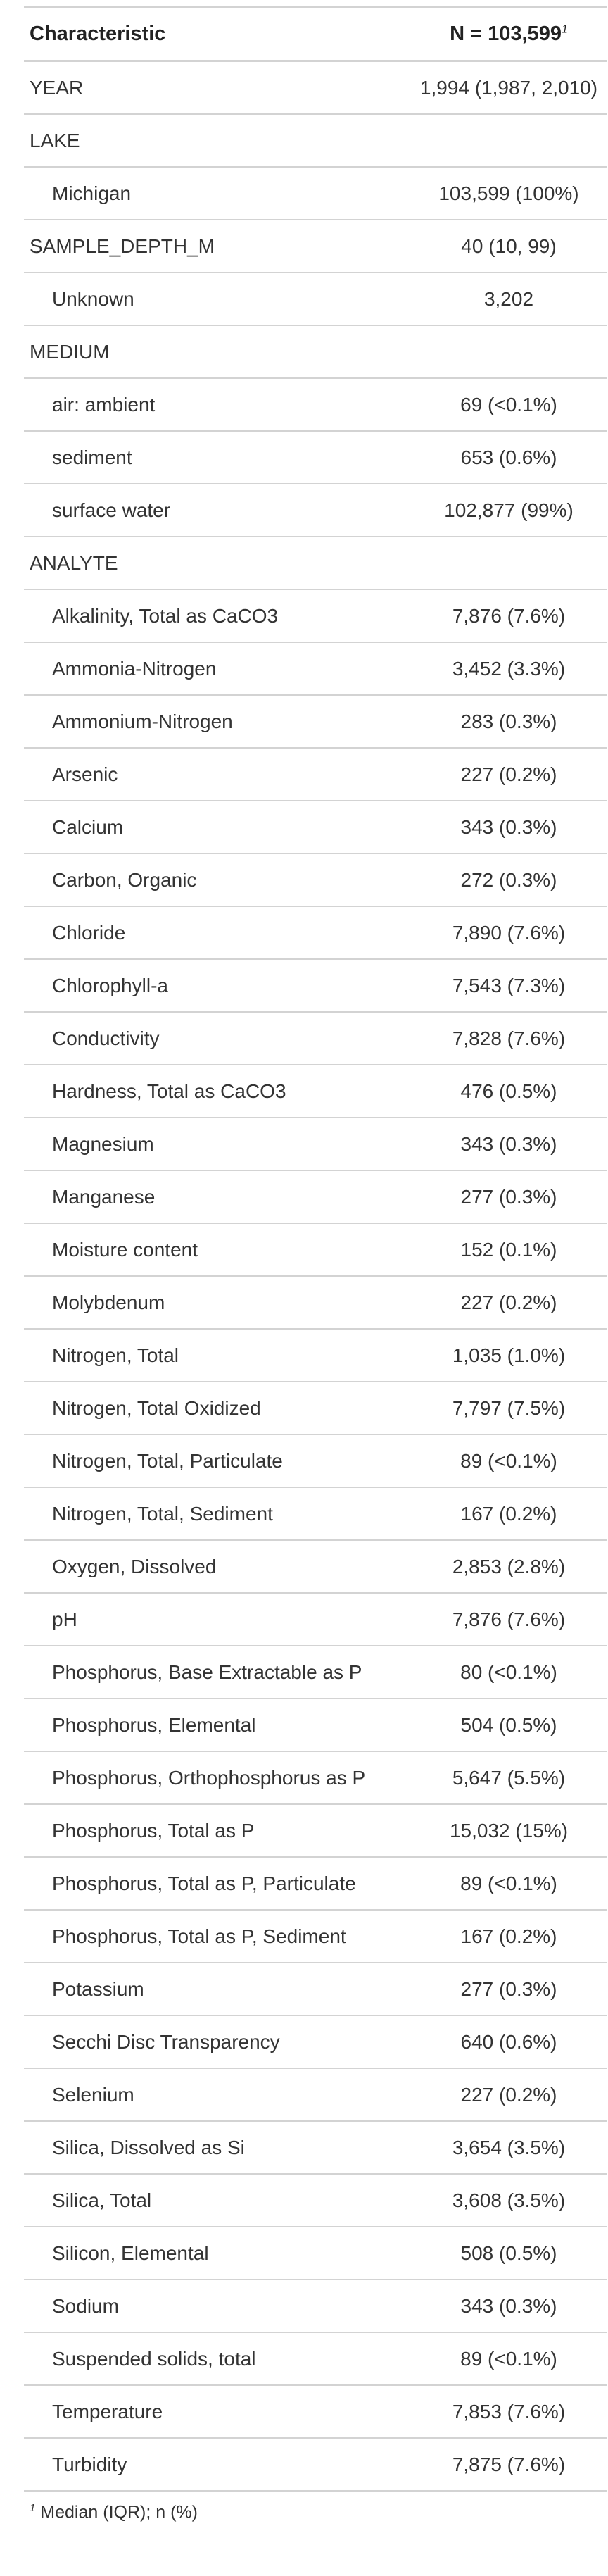 This screenshot has height=2576, width=608. What do you see at coordinates (509, 88) in the screenshot?
I see `row-value: 1,994 (1,987, 2,010)` at bounding box center [509, 88].